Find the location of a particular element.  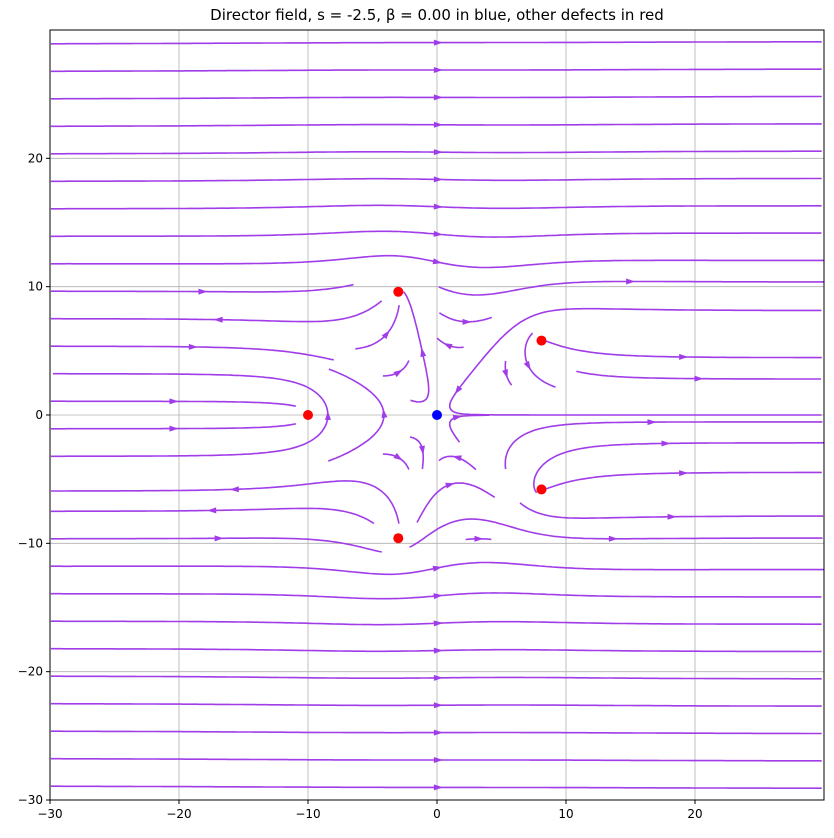

x-tick-label: 0 is located at coordinates (437, 814).